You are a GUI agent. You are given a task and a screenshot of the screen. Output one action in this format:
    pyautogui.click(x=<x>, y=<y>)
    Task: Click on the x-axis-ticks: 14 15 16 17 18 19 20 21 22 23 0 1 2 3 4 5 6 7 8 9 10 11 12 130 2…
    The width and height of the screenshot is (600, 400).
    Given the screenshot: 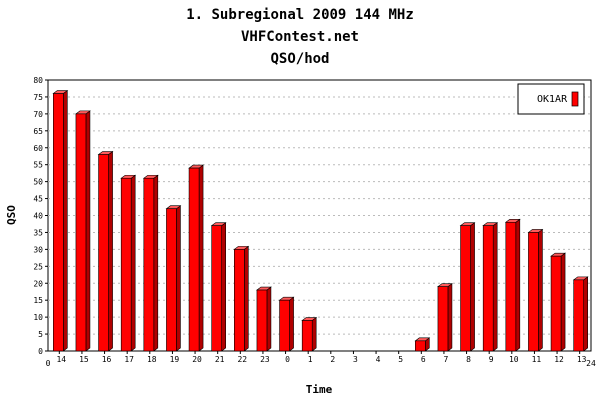 What is the action you would take?
    pyautogui.click(x=321, y=359)
    